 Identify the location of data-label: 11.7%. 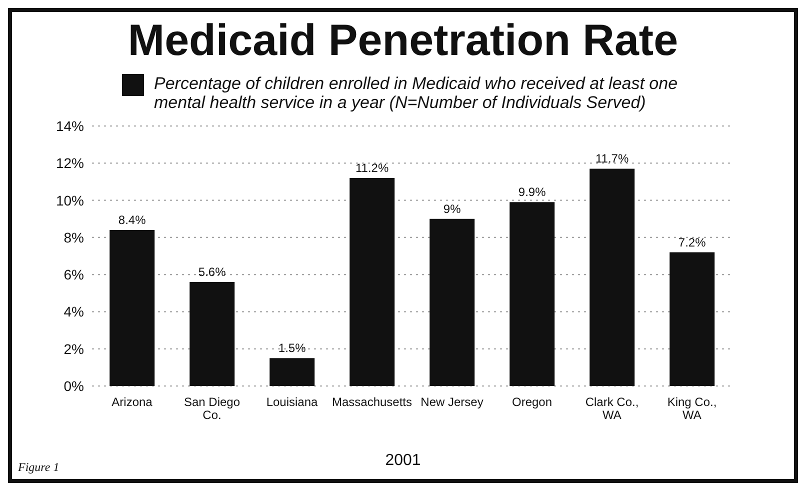
(612, 159).